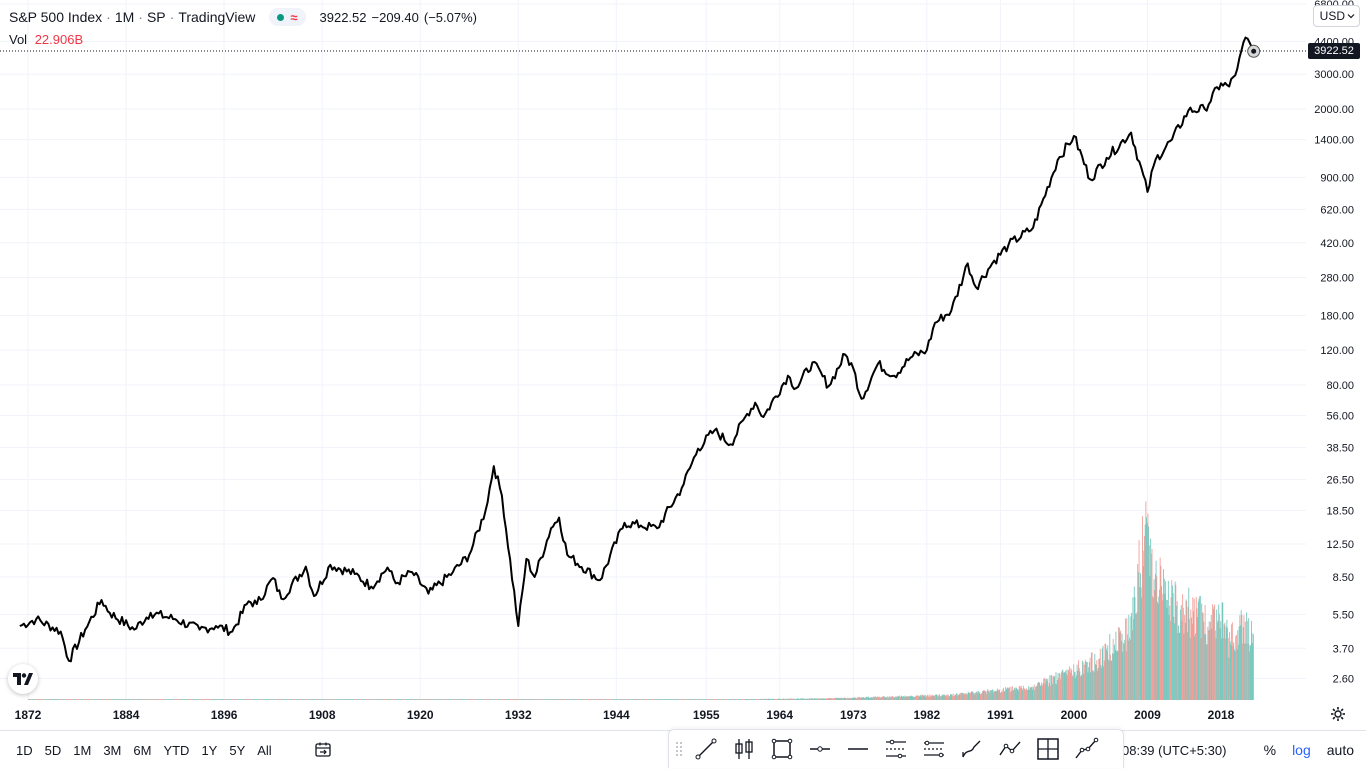 The width and height of the screenshot is (1366, 769). What do you see at coordinates (287, 17) in the screenshot?
I see `market-status-pill: ≈` at bounding box center [287, 17].